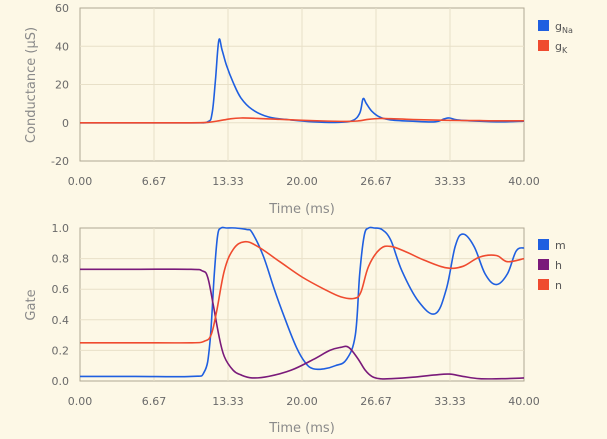 Image resolution: width=607 pixels, height=439 pixels. I want to click on series-line-g-na, so click(302, 81).